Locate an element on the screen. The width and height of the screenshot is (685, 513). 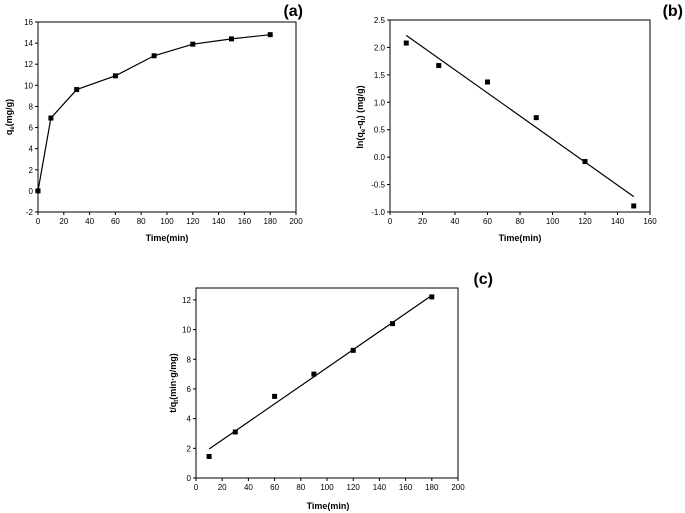
panel-c-x-tick-label: 40 is located at coordinates (248, 487).